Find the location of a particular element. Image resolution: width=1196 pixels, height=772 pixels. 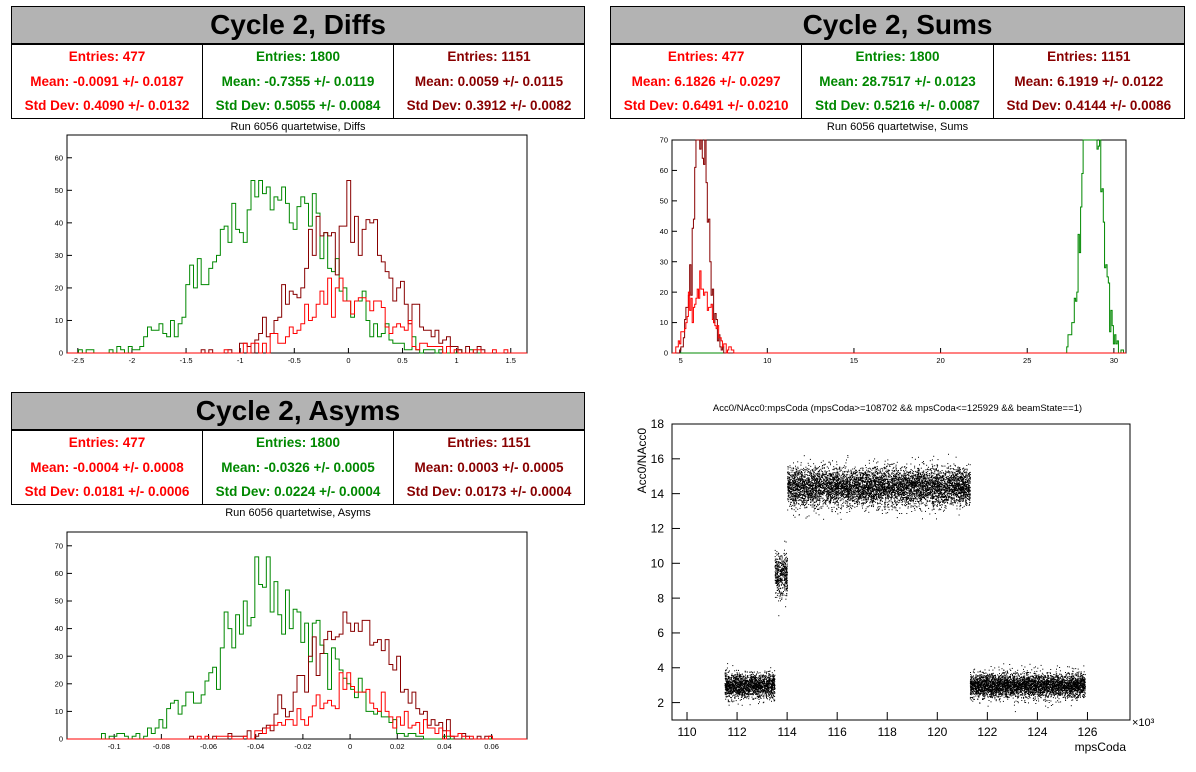

plot-frame is located at coordinates (901, 572).